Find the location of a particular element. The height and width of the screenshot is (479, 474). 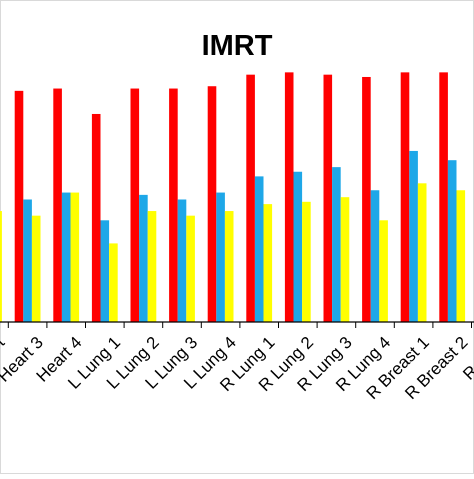

chart-title: IMRT is located at coordinates (237, 46).